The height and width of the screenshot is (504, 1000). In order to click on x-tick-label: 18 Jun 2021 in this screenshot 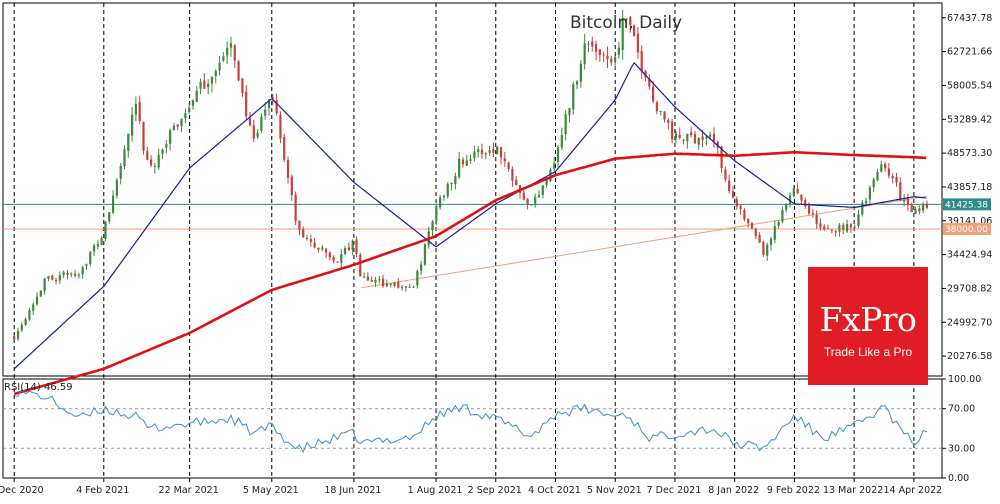, I will do `click(352, 490)`.